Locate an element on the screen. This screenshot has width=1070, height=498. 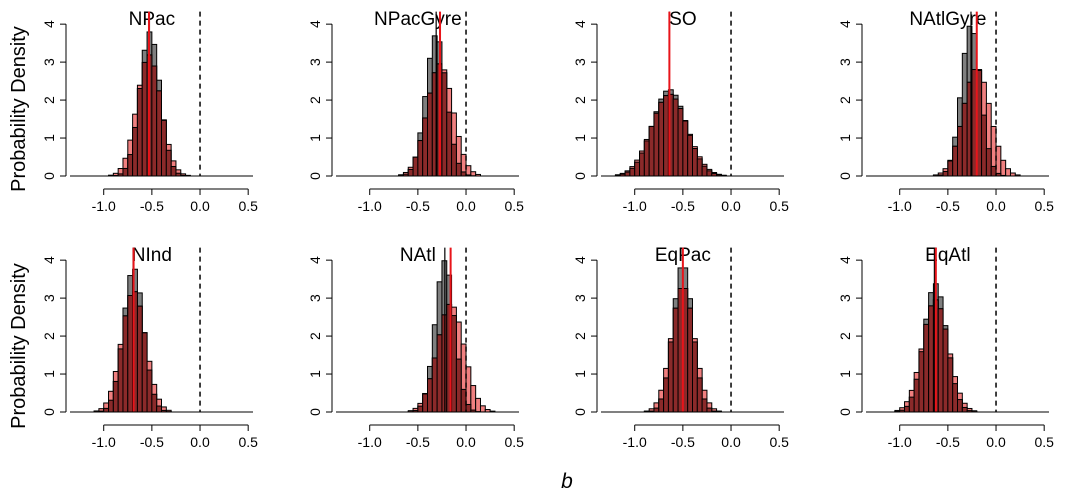
y-axis-label-bottom: Probability Density is located at coordinates (19, 346).